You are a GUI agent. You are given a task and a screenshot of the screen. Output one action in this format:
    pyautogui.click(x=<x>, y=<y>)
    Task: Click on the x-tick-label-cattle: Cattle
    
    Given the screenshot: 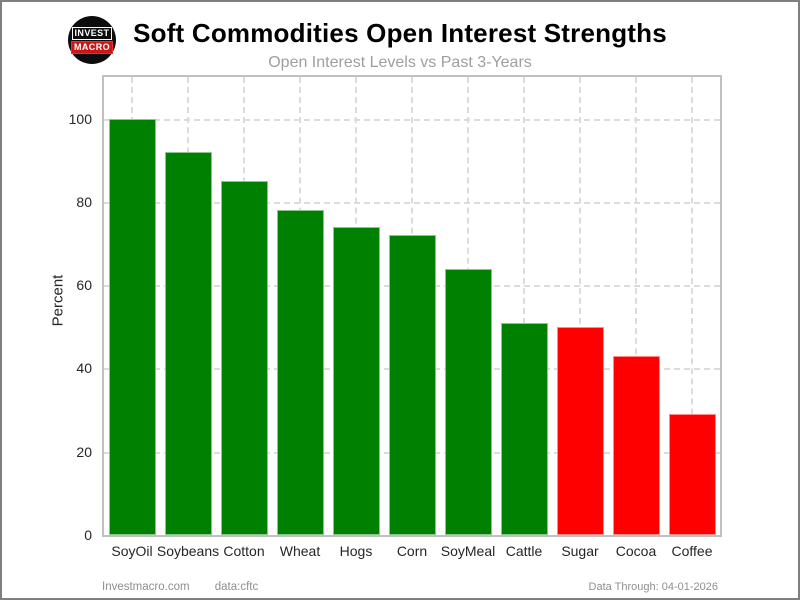 What is the action you would take?
    pyautogui.click(x=524, y=551)
    